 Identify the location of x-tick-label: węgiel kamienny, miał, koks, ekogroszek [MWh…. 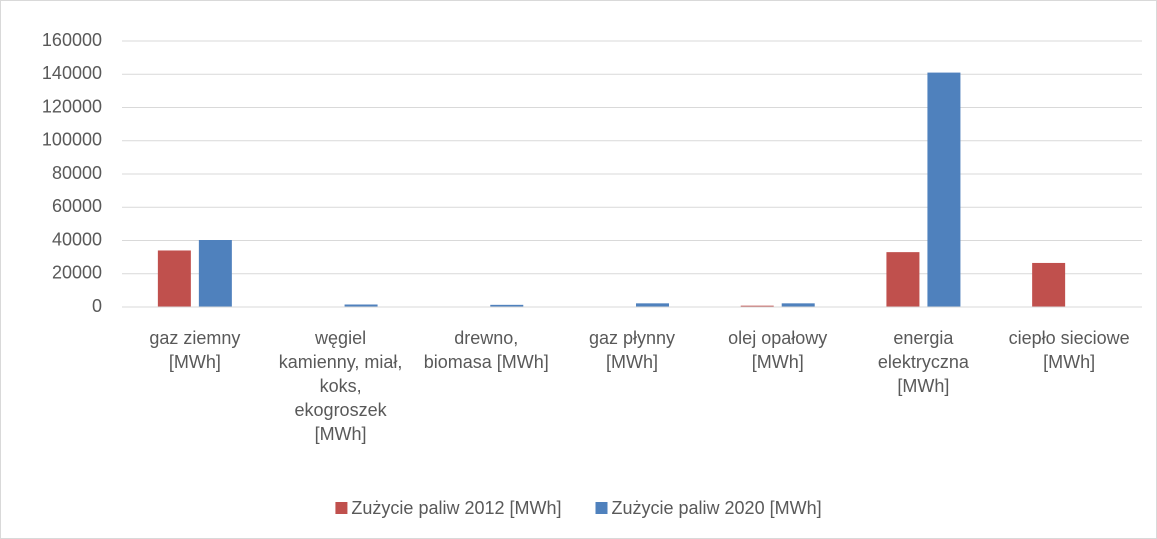
(341, 386).